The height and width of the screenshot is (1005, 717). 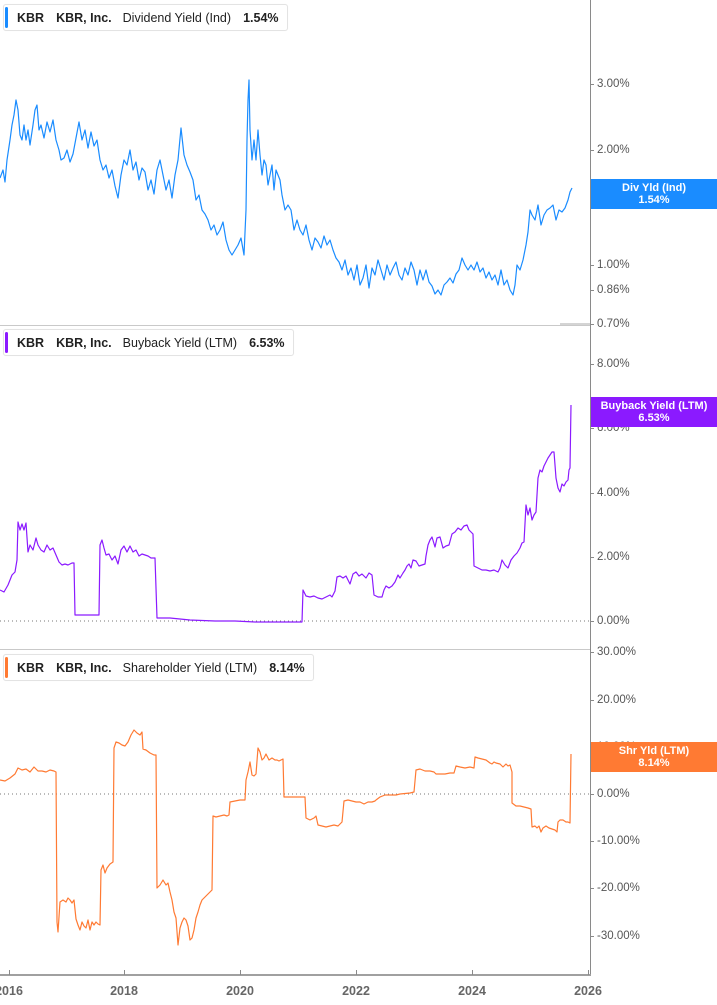 What do you see at coordinates (267, 342) in the screenshot?
I see `legend-value: 6.53%` at bounding box center [267, 342].